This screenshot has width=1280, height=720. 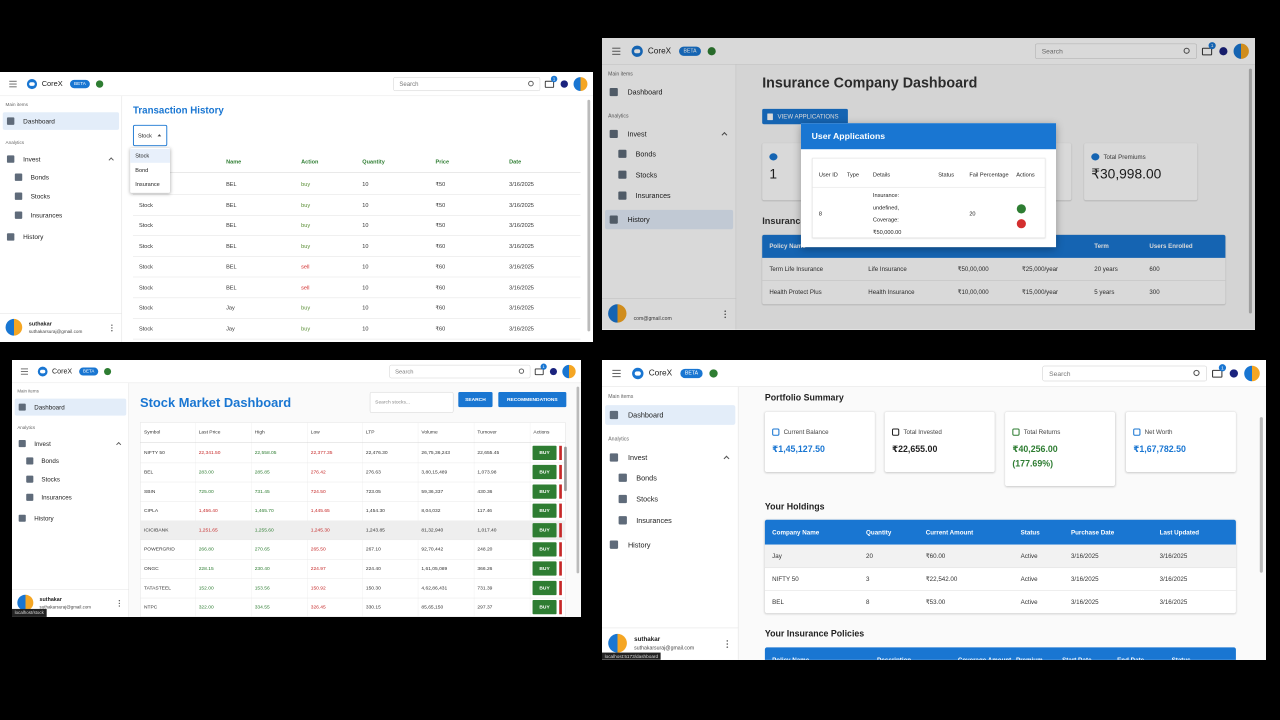 I want to click on stock-search, so click(x=411, y=402).